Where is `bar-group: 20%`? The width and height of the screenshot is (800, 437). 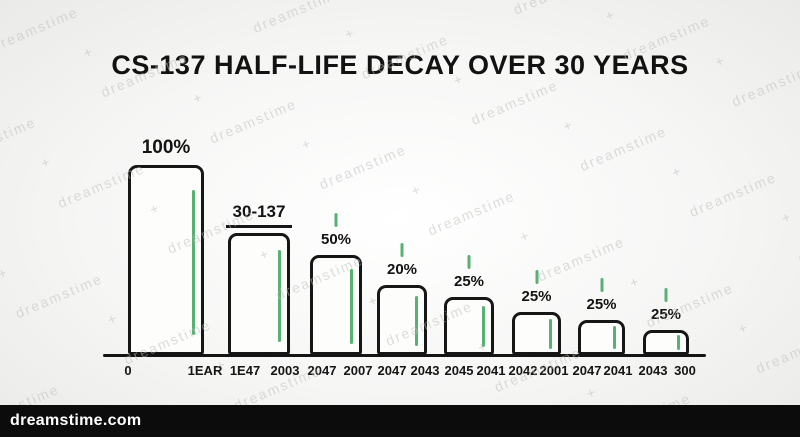 bar-group: 20% is located at coordinates (402, 177).